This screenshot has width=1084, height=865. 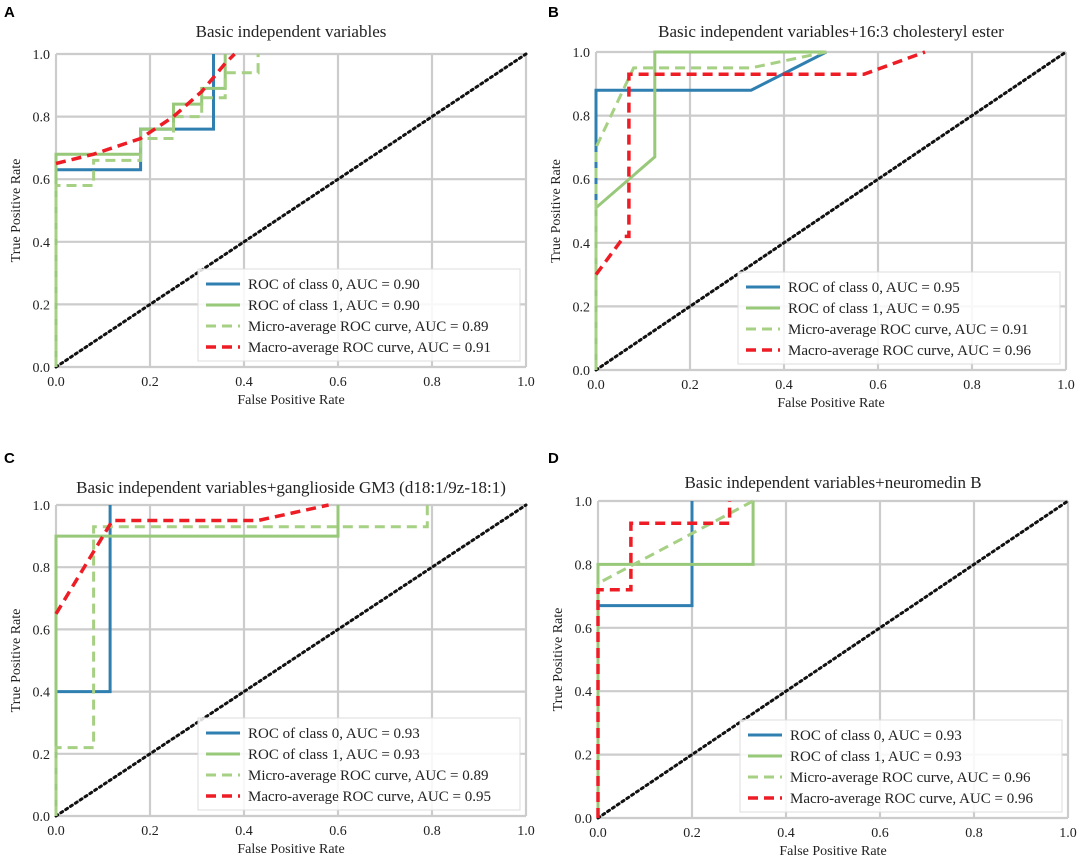 What do you see at coordinates (9, 458) in the screenshot?
I see `panel-letter: C` at bounding box center [9, 458].